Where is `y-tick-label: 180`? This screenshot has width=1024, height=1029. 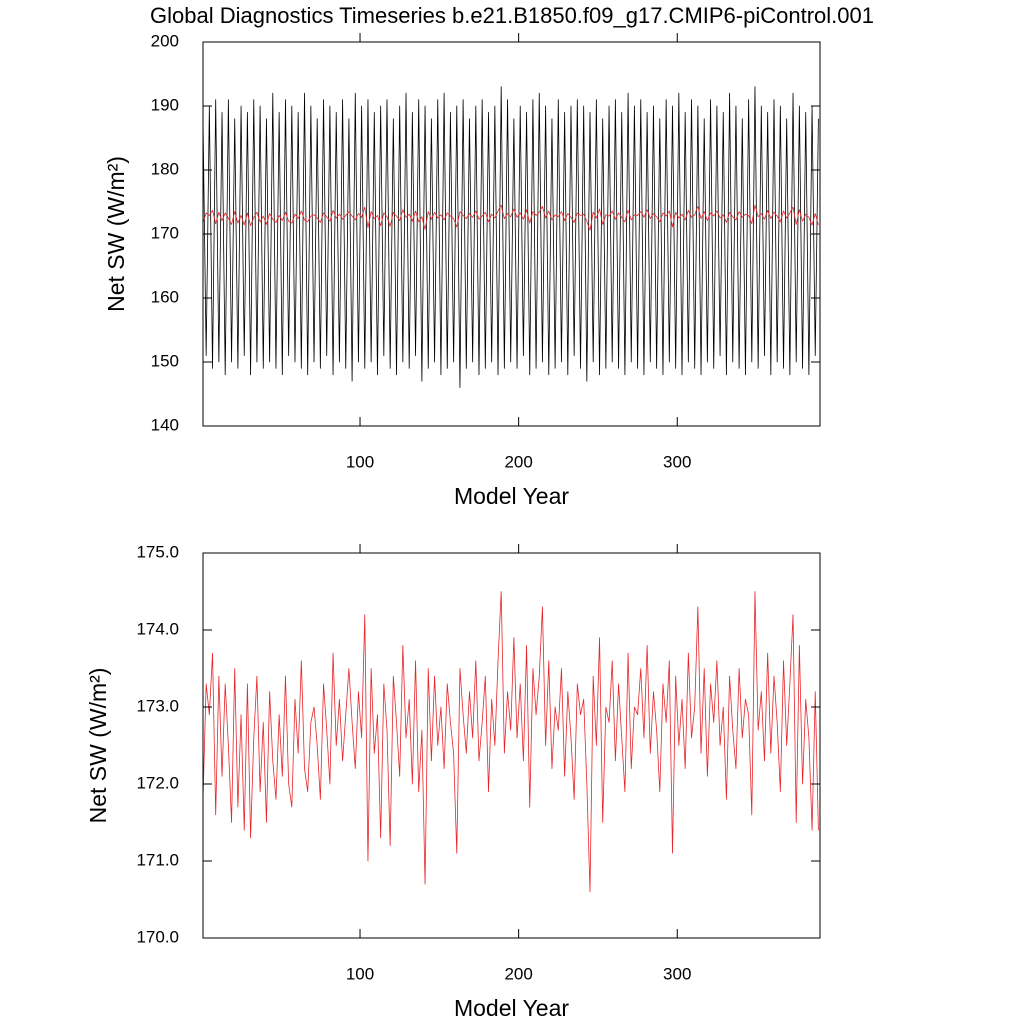
y-tick-label: 180 is located at coordinates (165, 168).